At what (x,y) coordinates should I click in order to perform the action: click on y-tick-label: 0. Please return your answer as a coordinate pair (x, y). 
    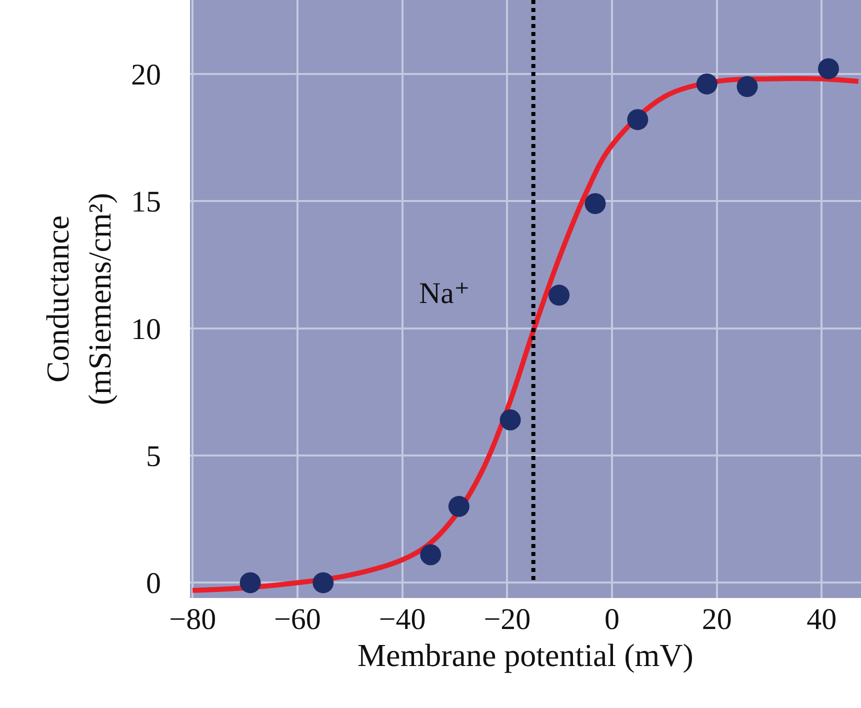
    Looking at the image, I should click on (153, 583).